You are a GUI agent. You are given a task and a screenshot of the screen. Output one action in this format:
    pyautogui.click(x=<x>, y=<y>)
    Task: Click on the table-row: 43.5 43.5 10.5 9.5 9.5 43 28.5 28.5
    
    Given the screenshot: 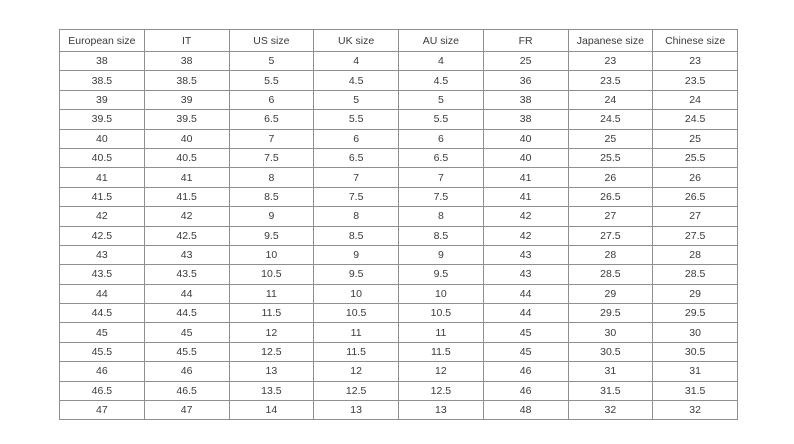 What is the action you would take?
    pyautogui.click(x=398, y=274)
    